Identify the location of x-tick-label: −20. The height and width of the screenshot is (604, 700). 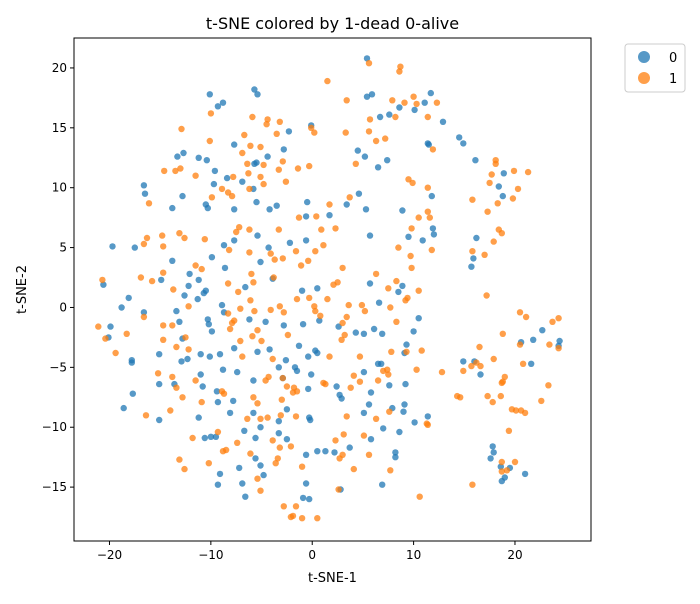
(109, 555).